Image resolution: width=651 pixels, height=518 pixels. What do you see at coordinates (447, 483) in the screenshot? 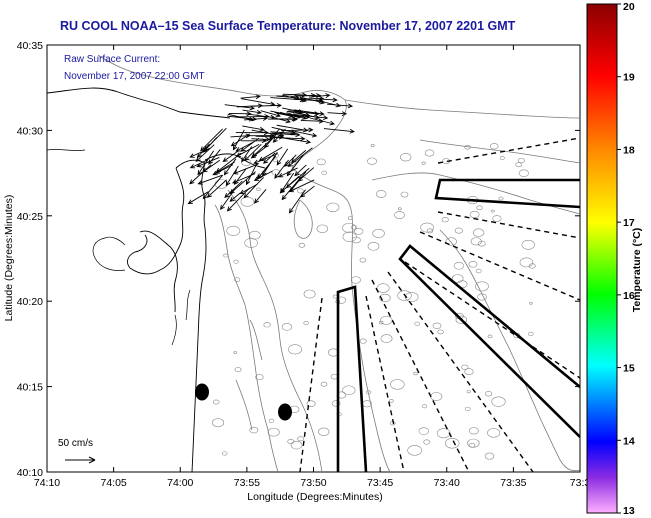
I see `x-tick-label: 73:40` at bounding box center [447, 483].